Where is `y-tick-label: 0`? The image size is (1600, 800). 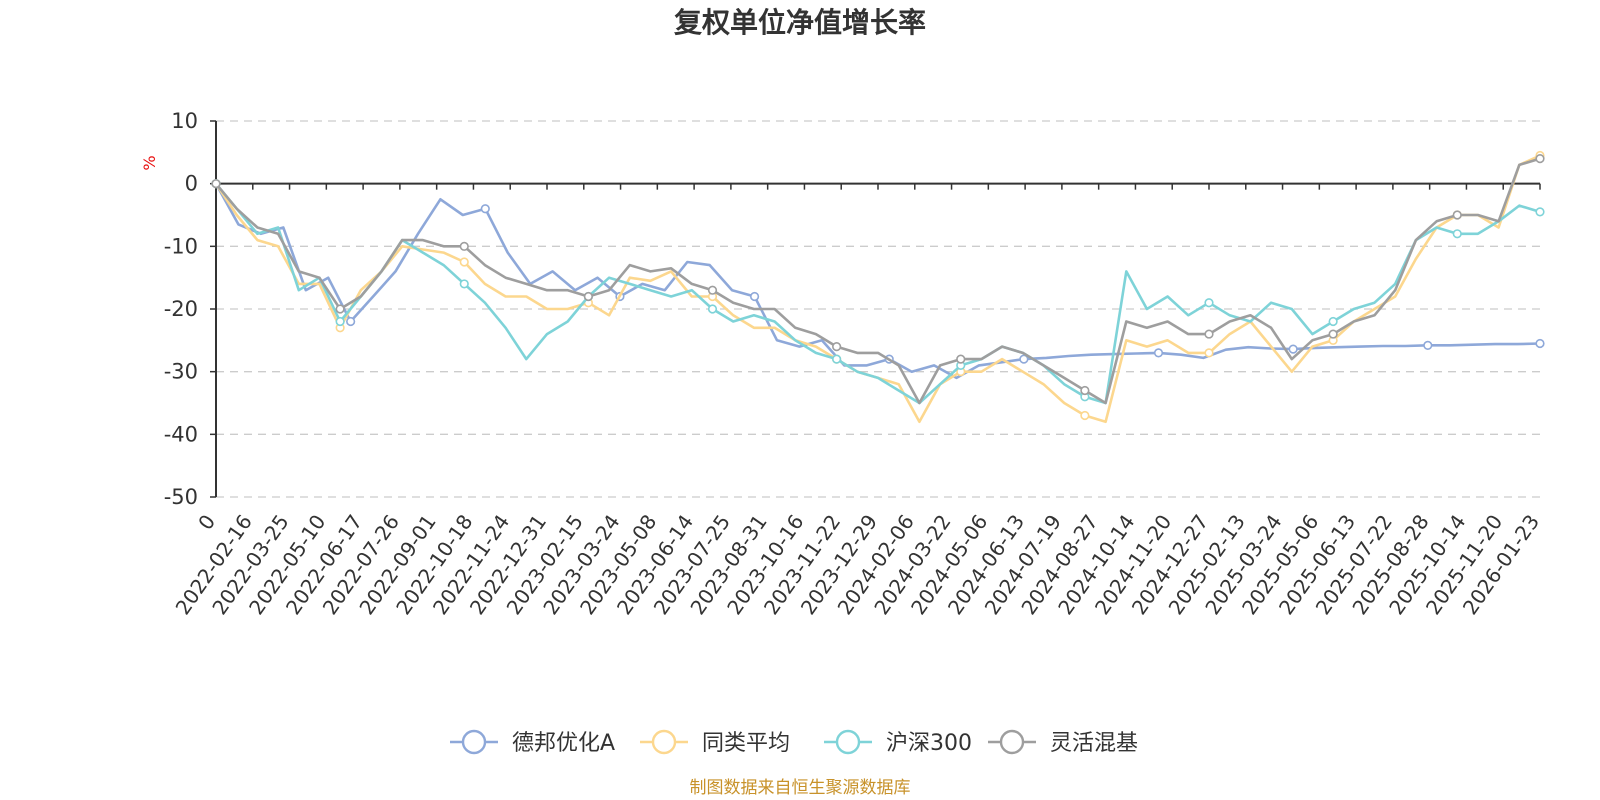
y-tick-label: 0 is located at coordinates (191, 184).